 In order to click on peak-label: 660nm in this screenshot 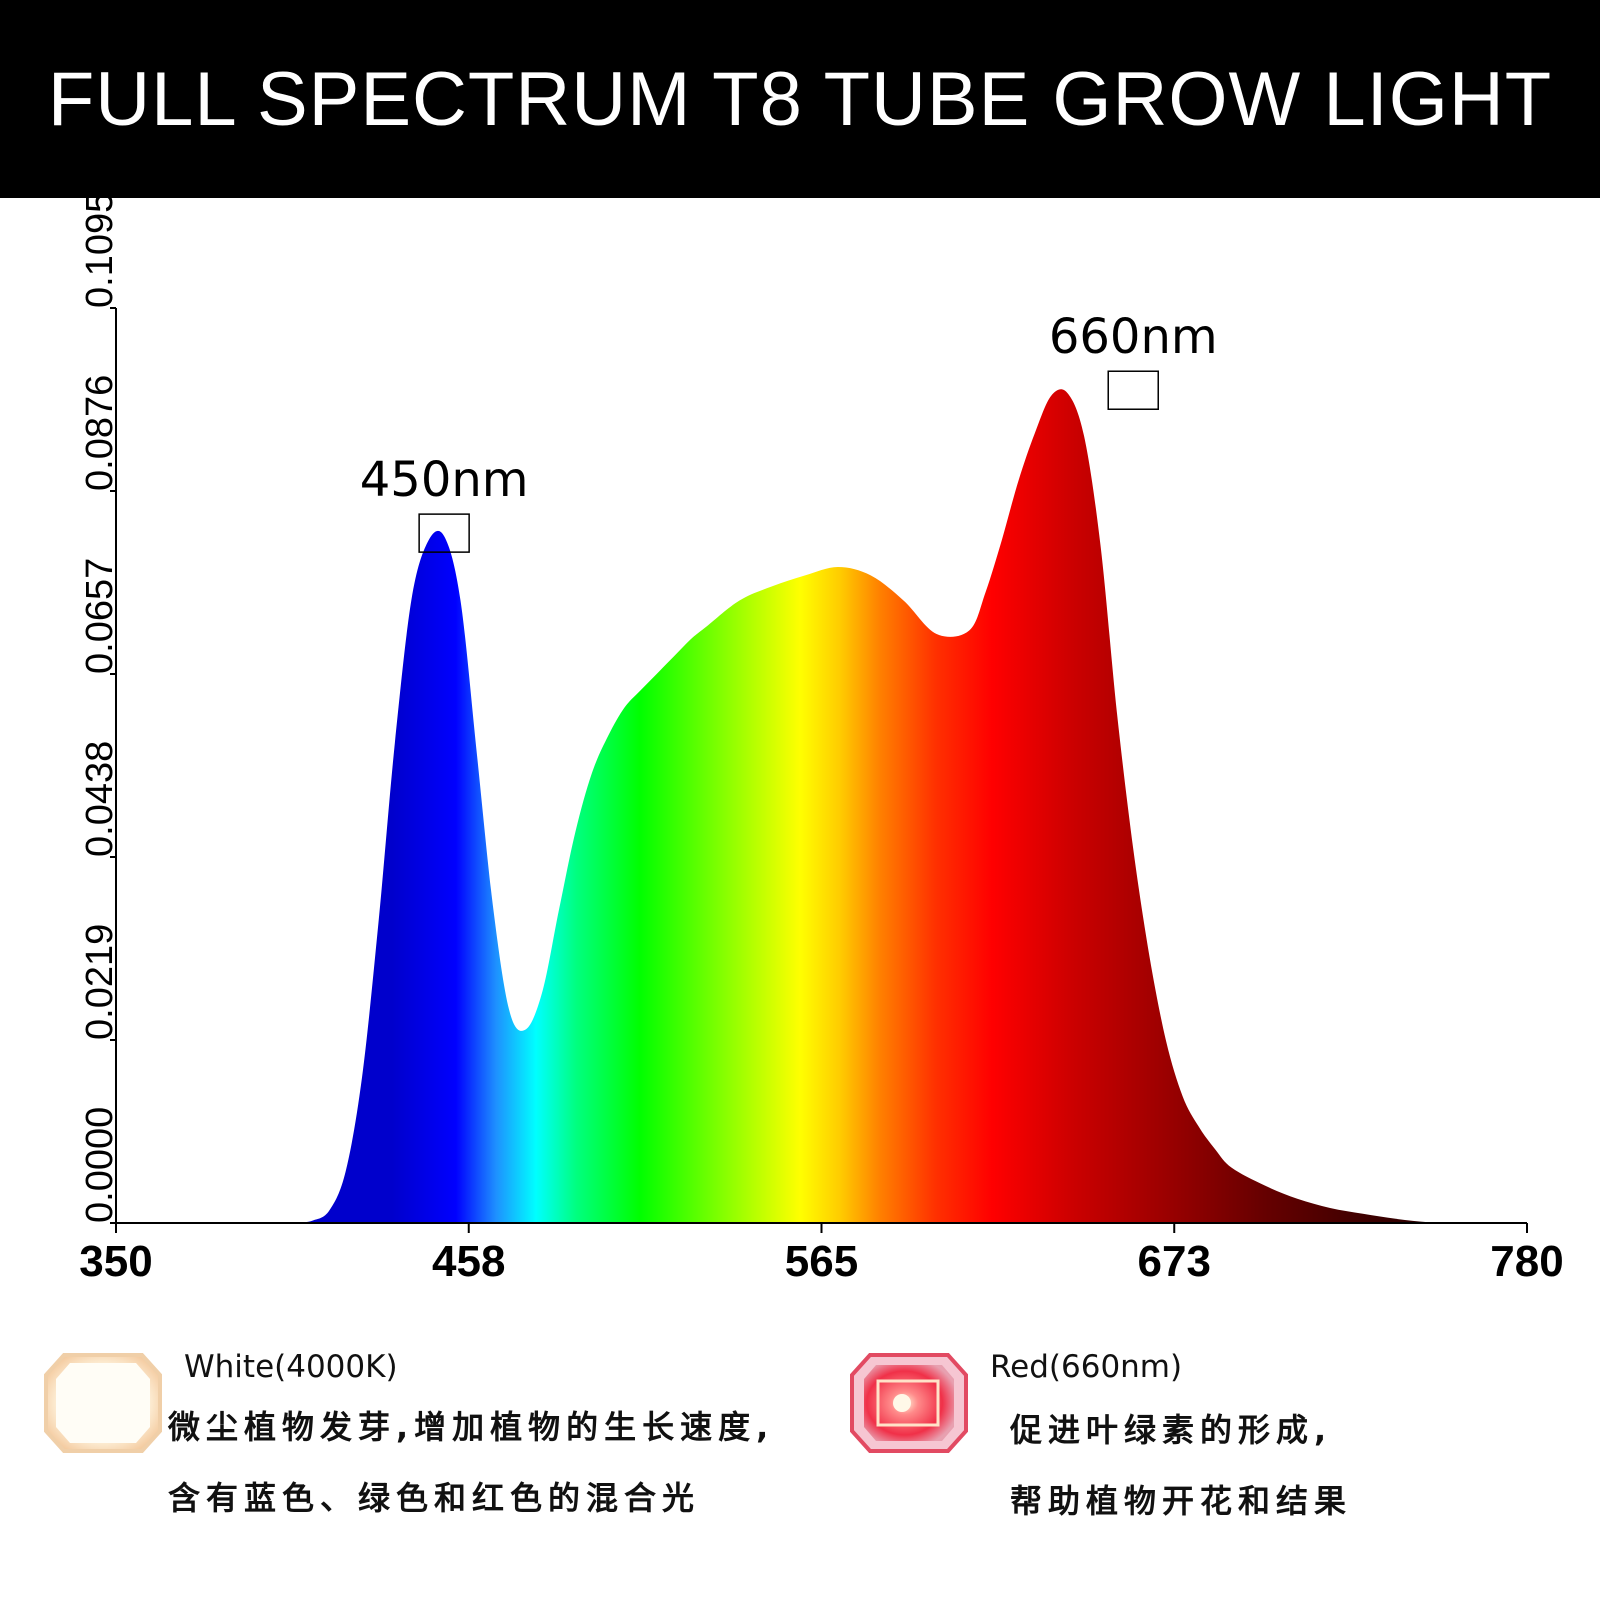, I will do `click(1133, 337)`.